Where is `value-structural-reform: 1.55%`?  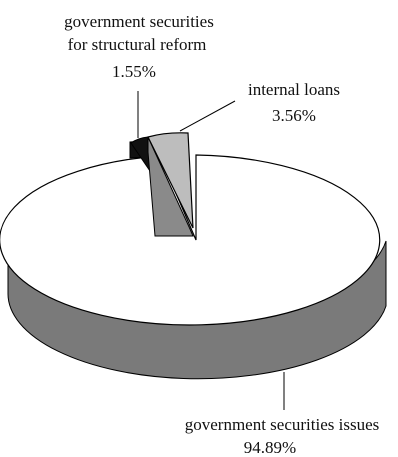
value-structural-reform: 1.55% is located at coordinates (134, 71).